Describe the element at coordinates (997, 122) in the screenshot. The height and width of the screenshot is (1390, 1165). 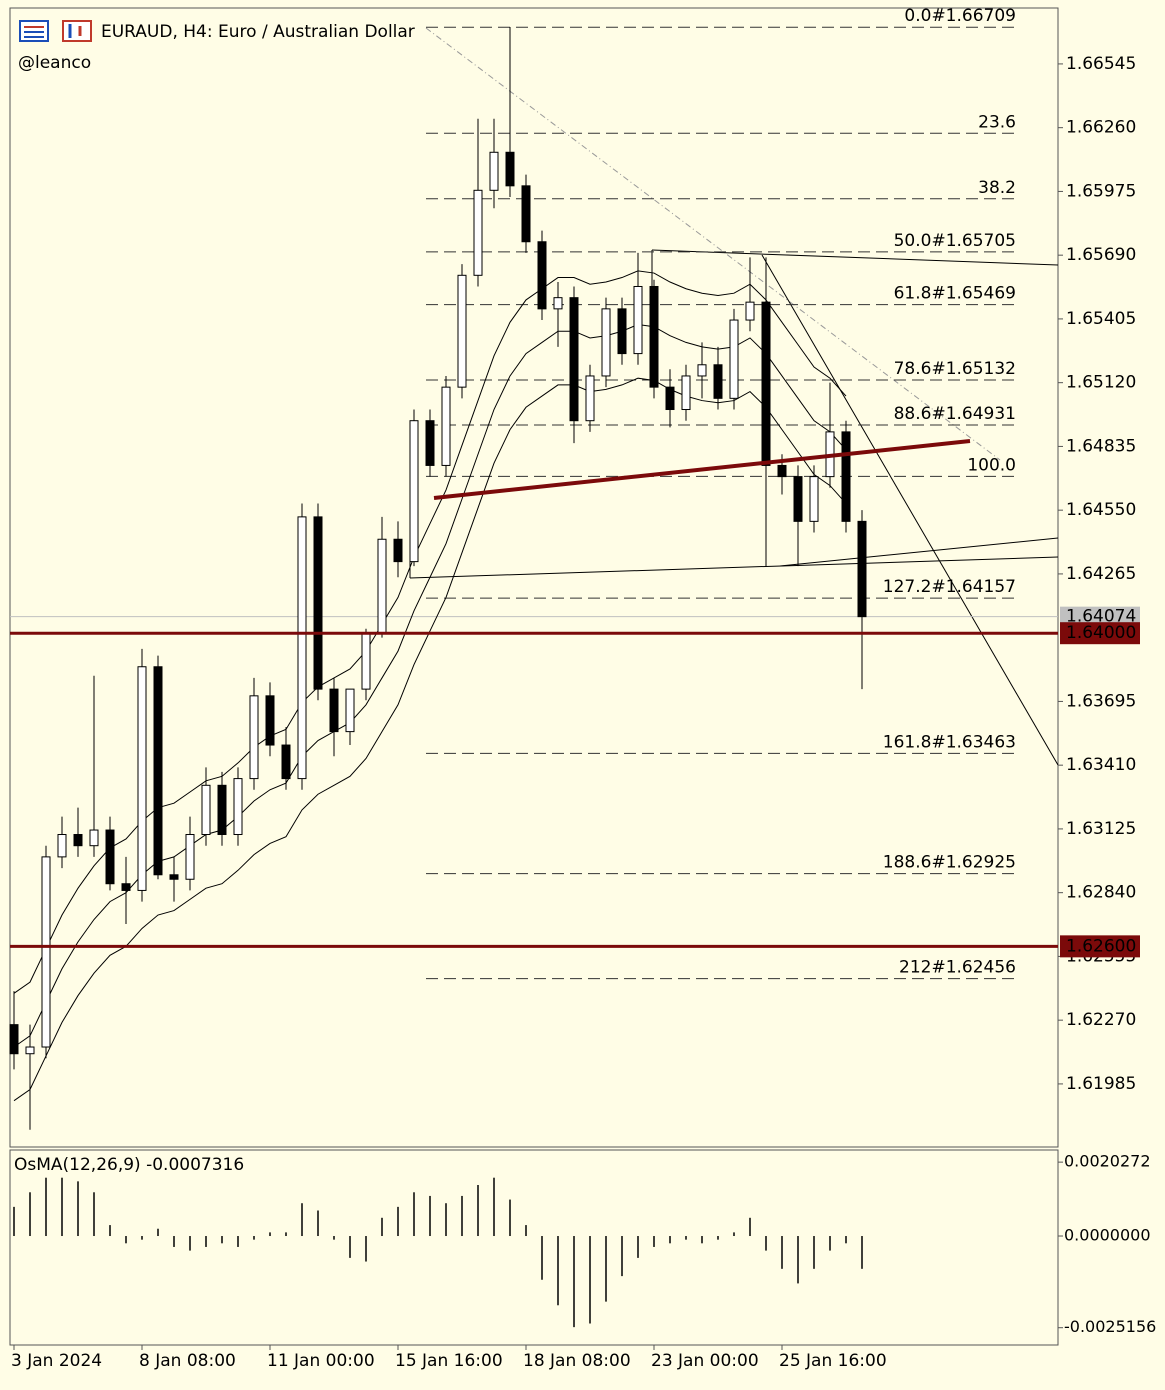
I see `fib-label: 23.6` at that location.